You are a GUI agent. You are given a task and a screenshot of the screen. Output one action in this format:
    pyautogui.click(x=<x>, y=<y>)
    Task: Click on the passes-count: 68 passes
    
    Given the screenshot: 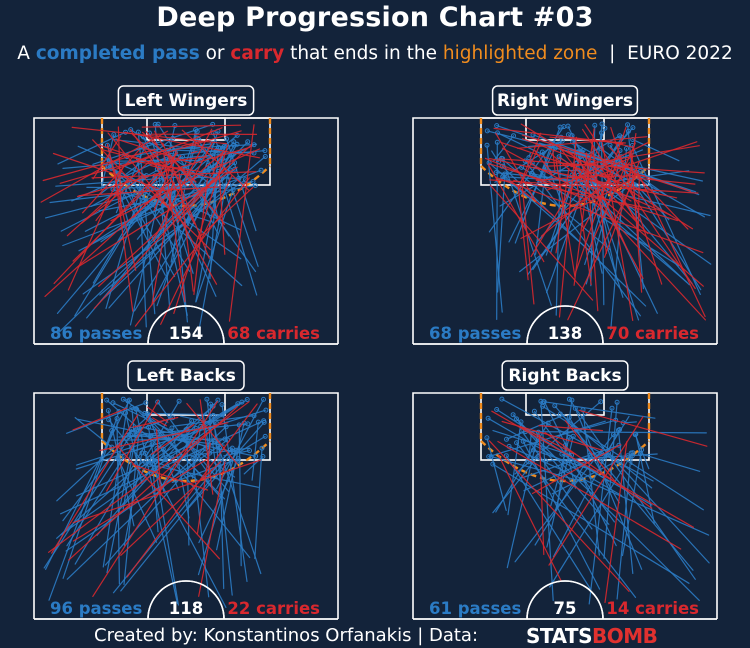 What is the action you would take?
    pyautogui.click(x=475, y=333)
    